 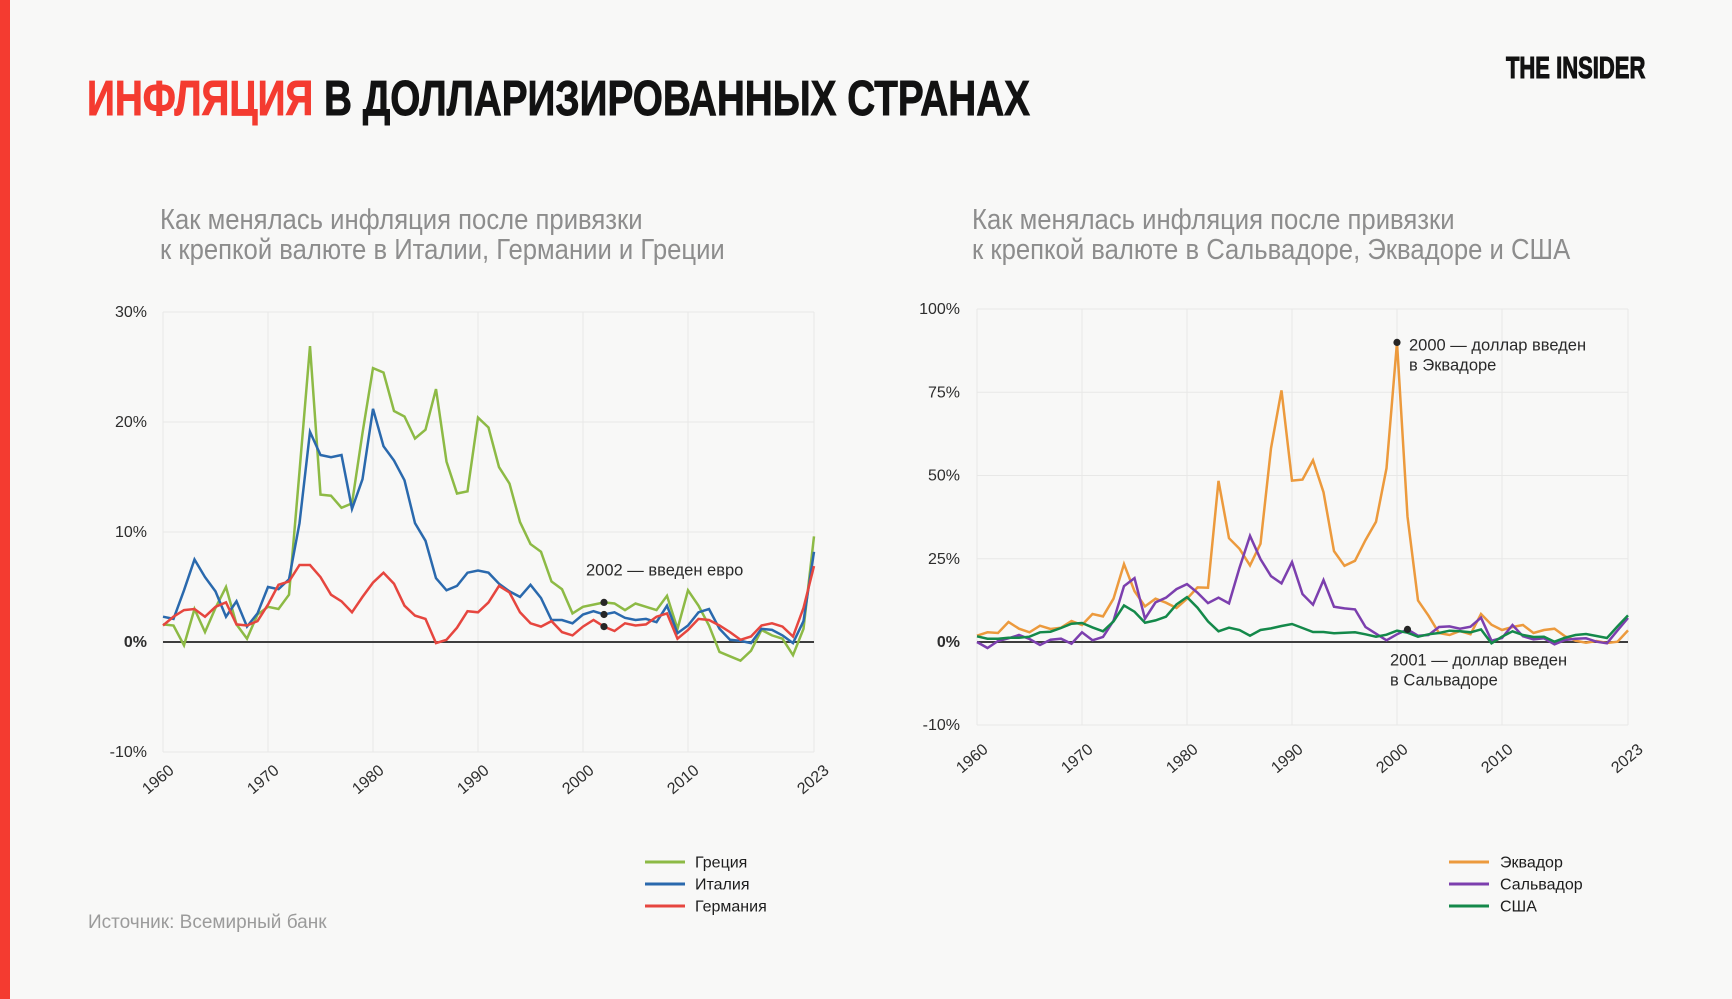 I want to click on svg-text: Германия, so click(x=731, y=907).